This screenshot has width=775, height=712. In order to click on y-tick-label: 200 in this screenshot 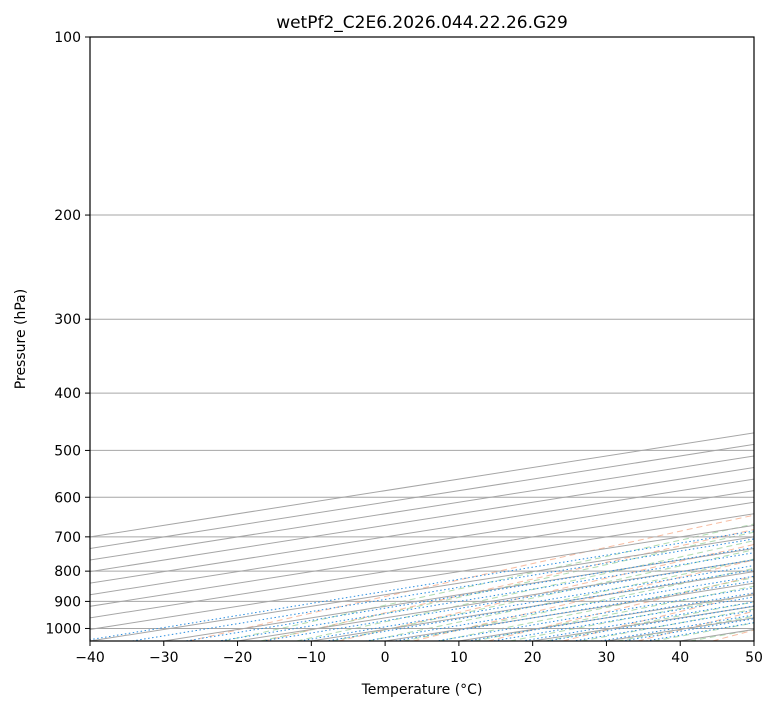, I will do `click(67, 216)`.